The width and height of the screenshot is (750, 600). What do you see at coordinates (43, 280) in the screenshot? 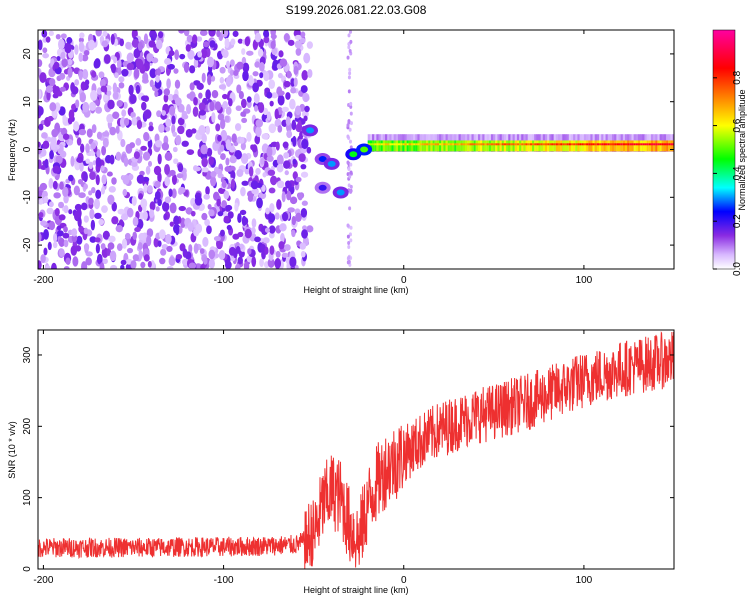
I see `x-tick-label: -200` at bounding box center [43, 280].